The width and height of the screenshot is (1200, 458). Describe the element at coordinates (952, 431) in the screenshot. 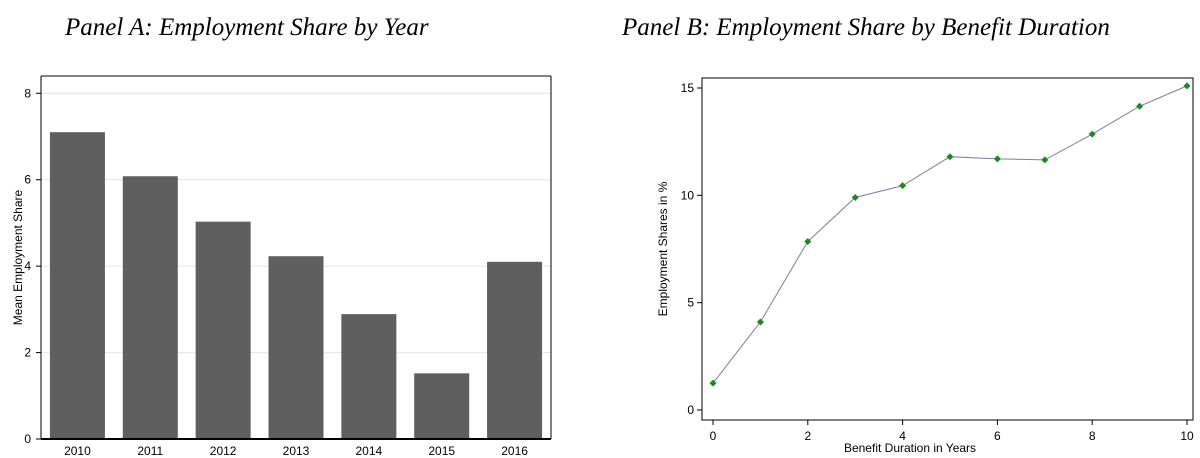

I see `panel-b-x-ticks: 0 2 4 6 8 10` at that location.